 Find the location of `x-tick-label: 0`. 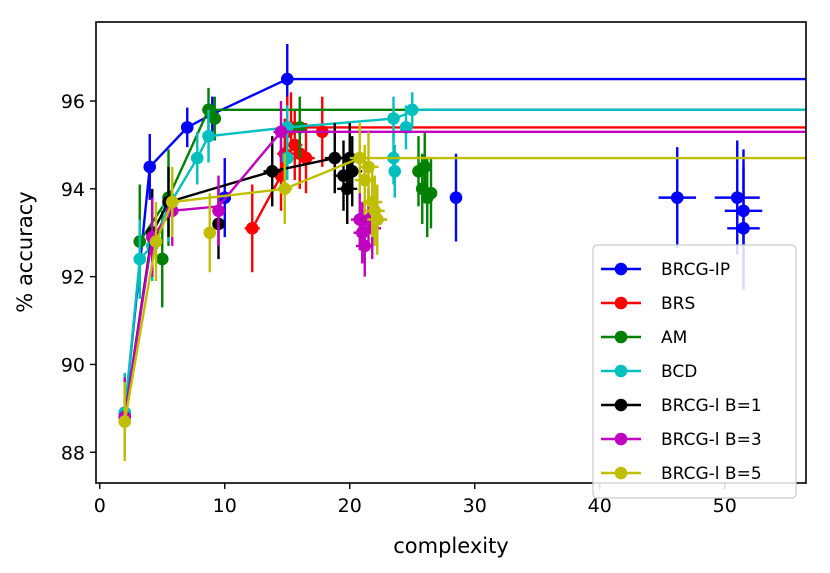

x-tick-label: 0 is located at coordinates (100, 506).